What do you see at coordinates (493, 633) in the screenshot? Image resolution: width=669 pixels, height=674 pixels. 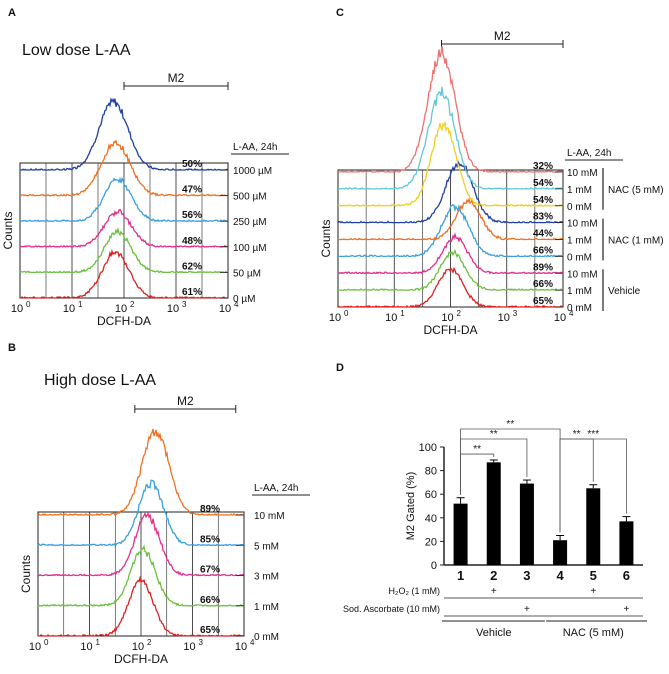 I see `panel-d-group-label: Vehicle` at bounding box center [493, 633].